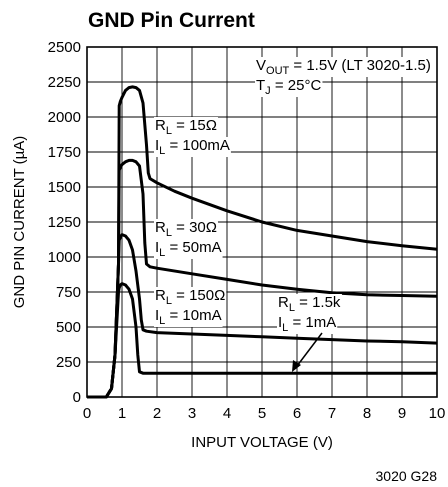  Describe the element at coordinates (297, 413) in the screenshot. I see `x-tick-label: 6` at that location.